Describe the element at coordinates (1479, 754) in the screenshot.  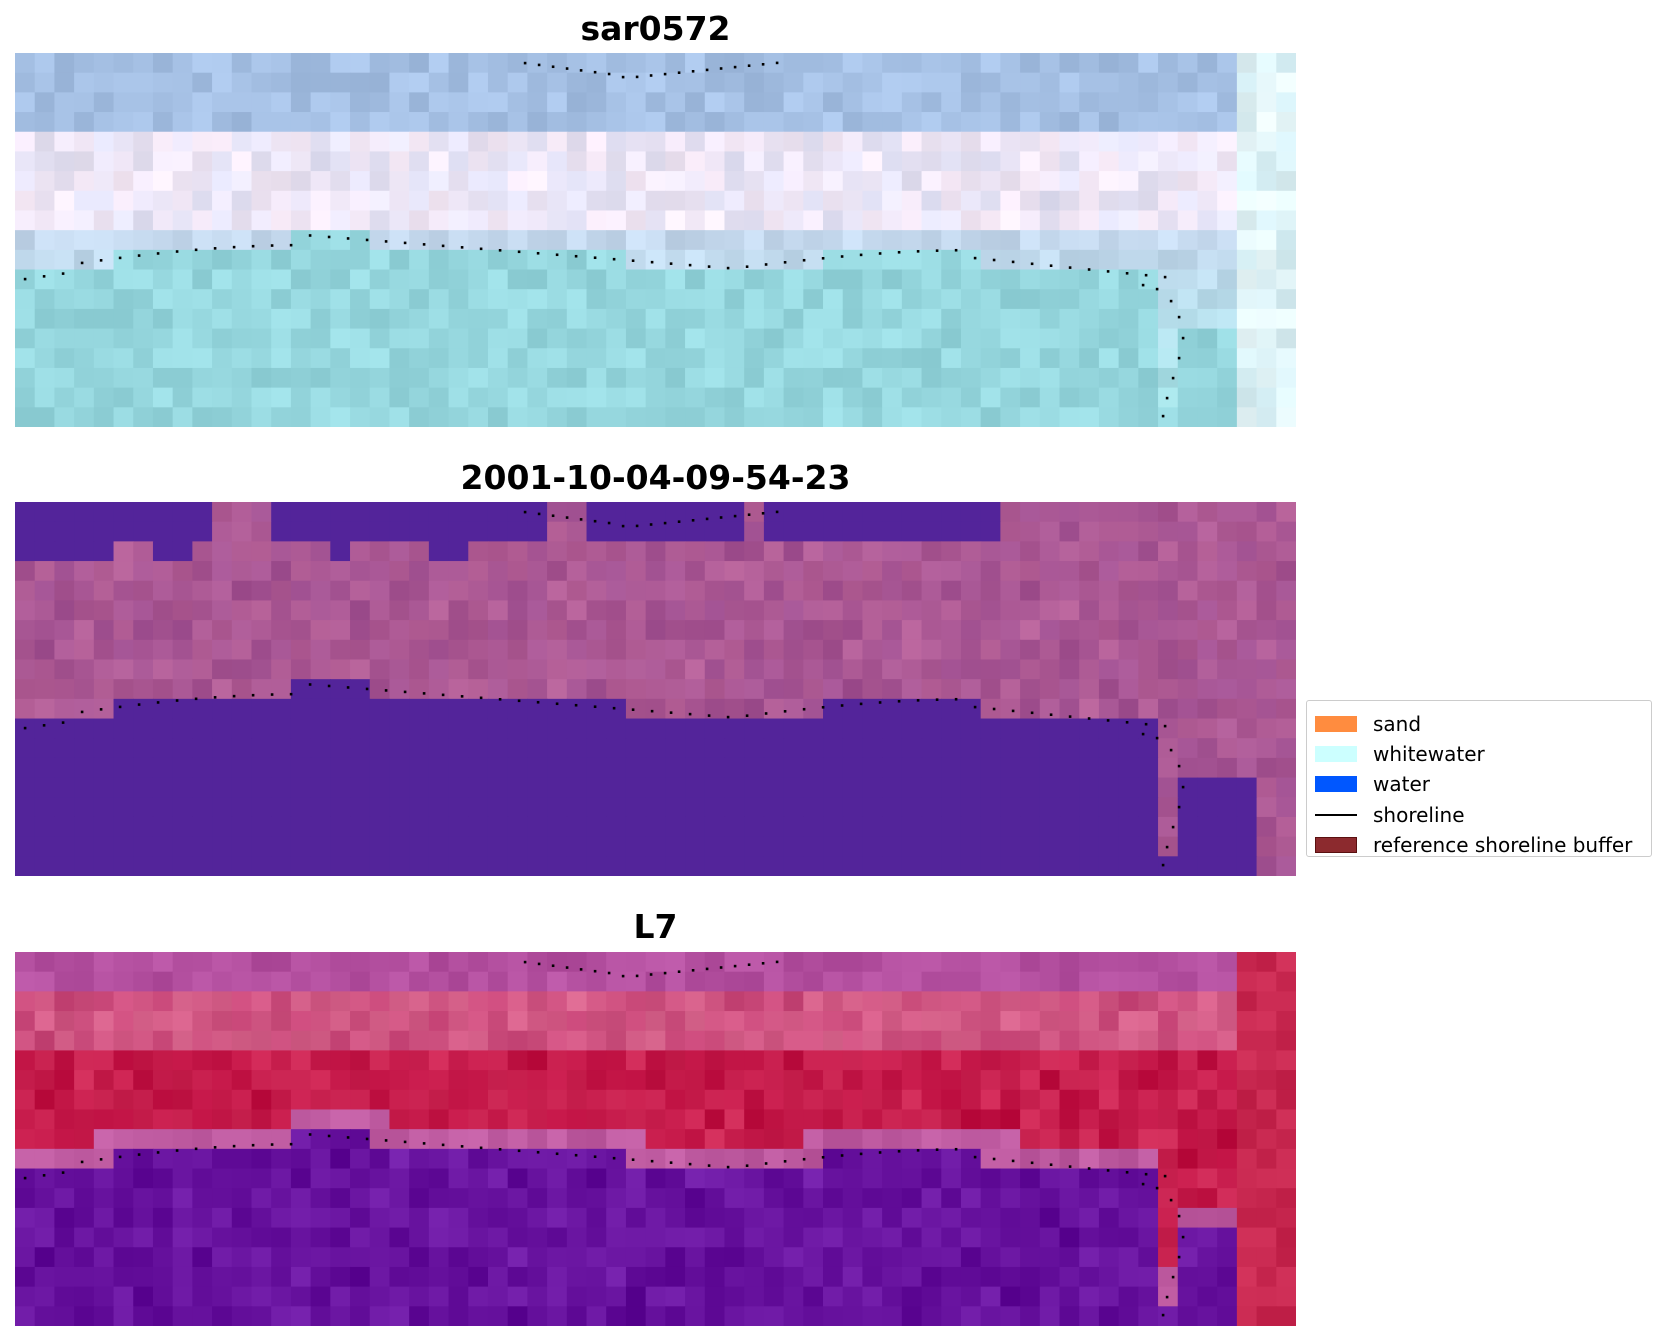
I see `legend-item-whitewater: whitewater` at that location.